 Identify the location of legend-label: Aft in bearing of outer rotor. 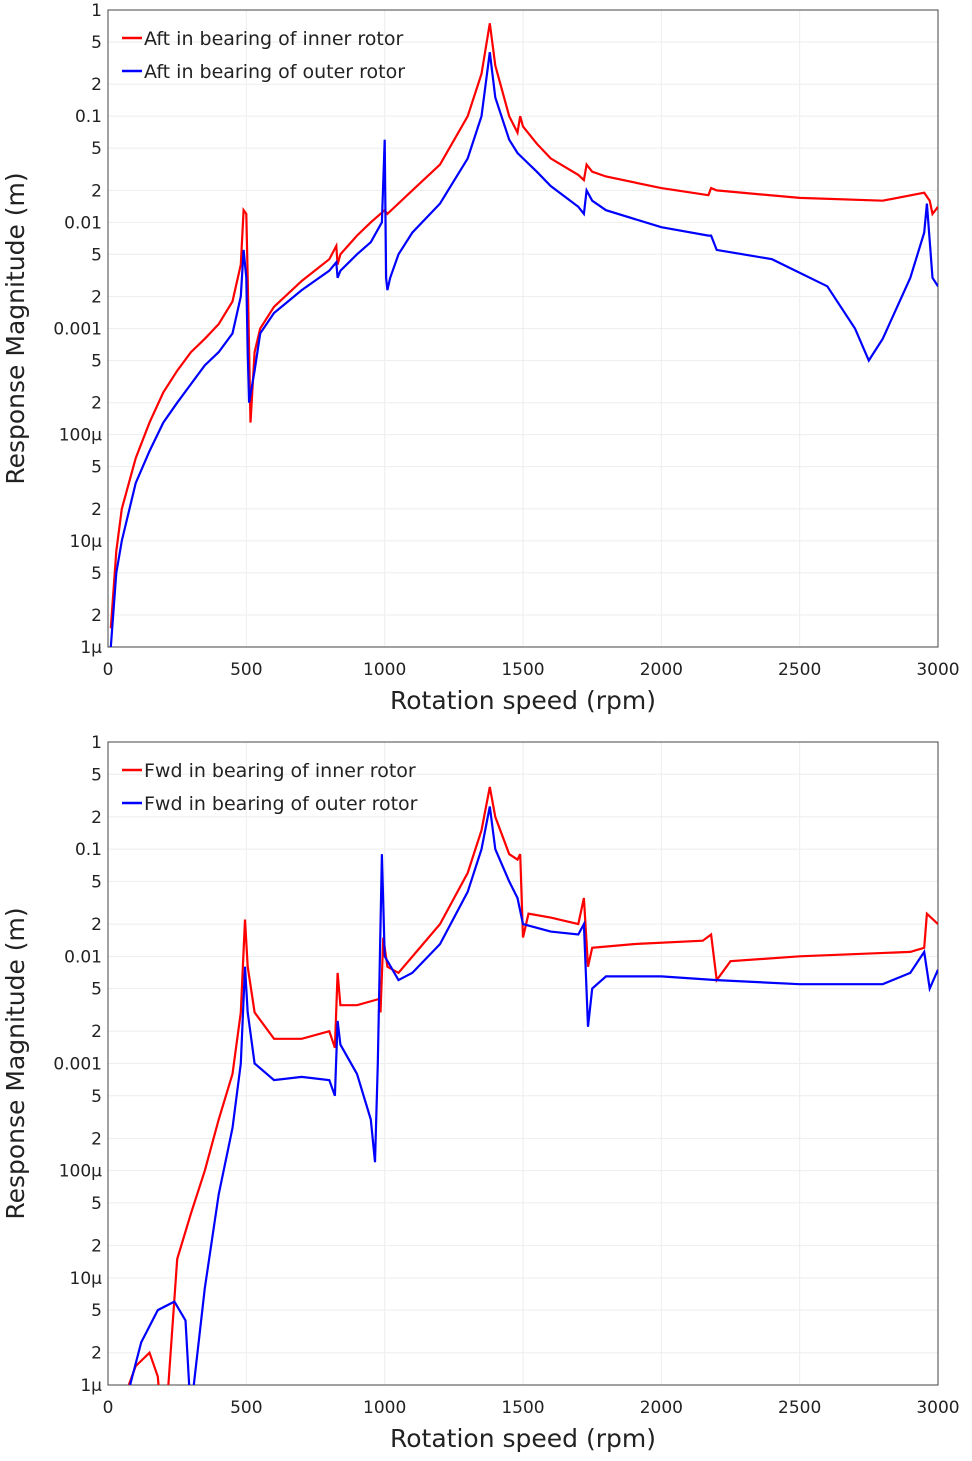
(274, 72).